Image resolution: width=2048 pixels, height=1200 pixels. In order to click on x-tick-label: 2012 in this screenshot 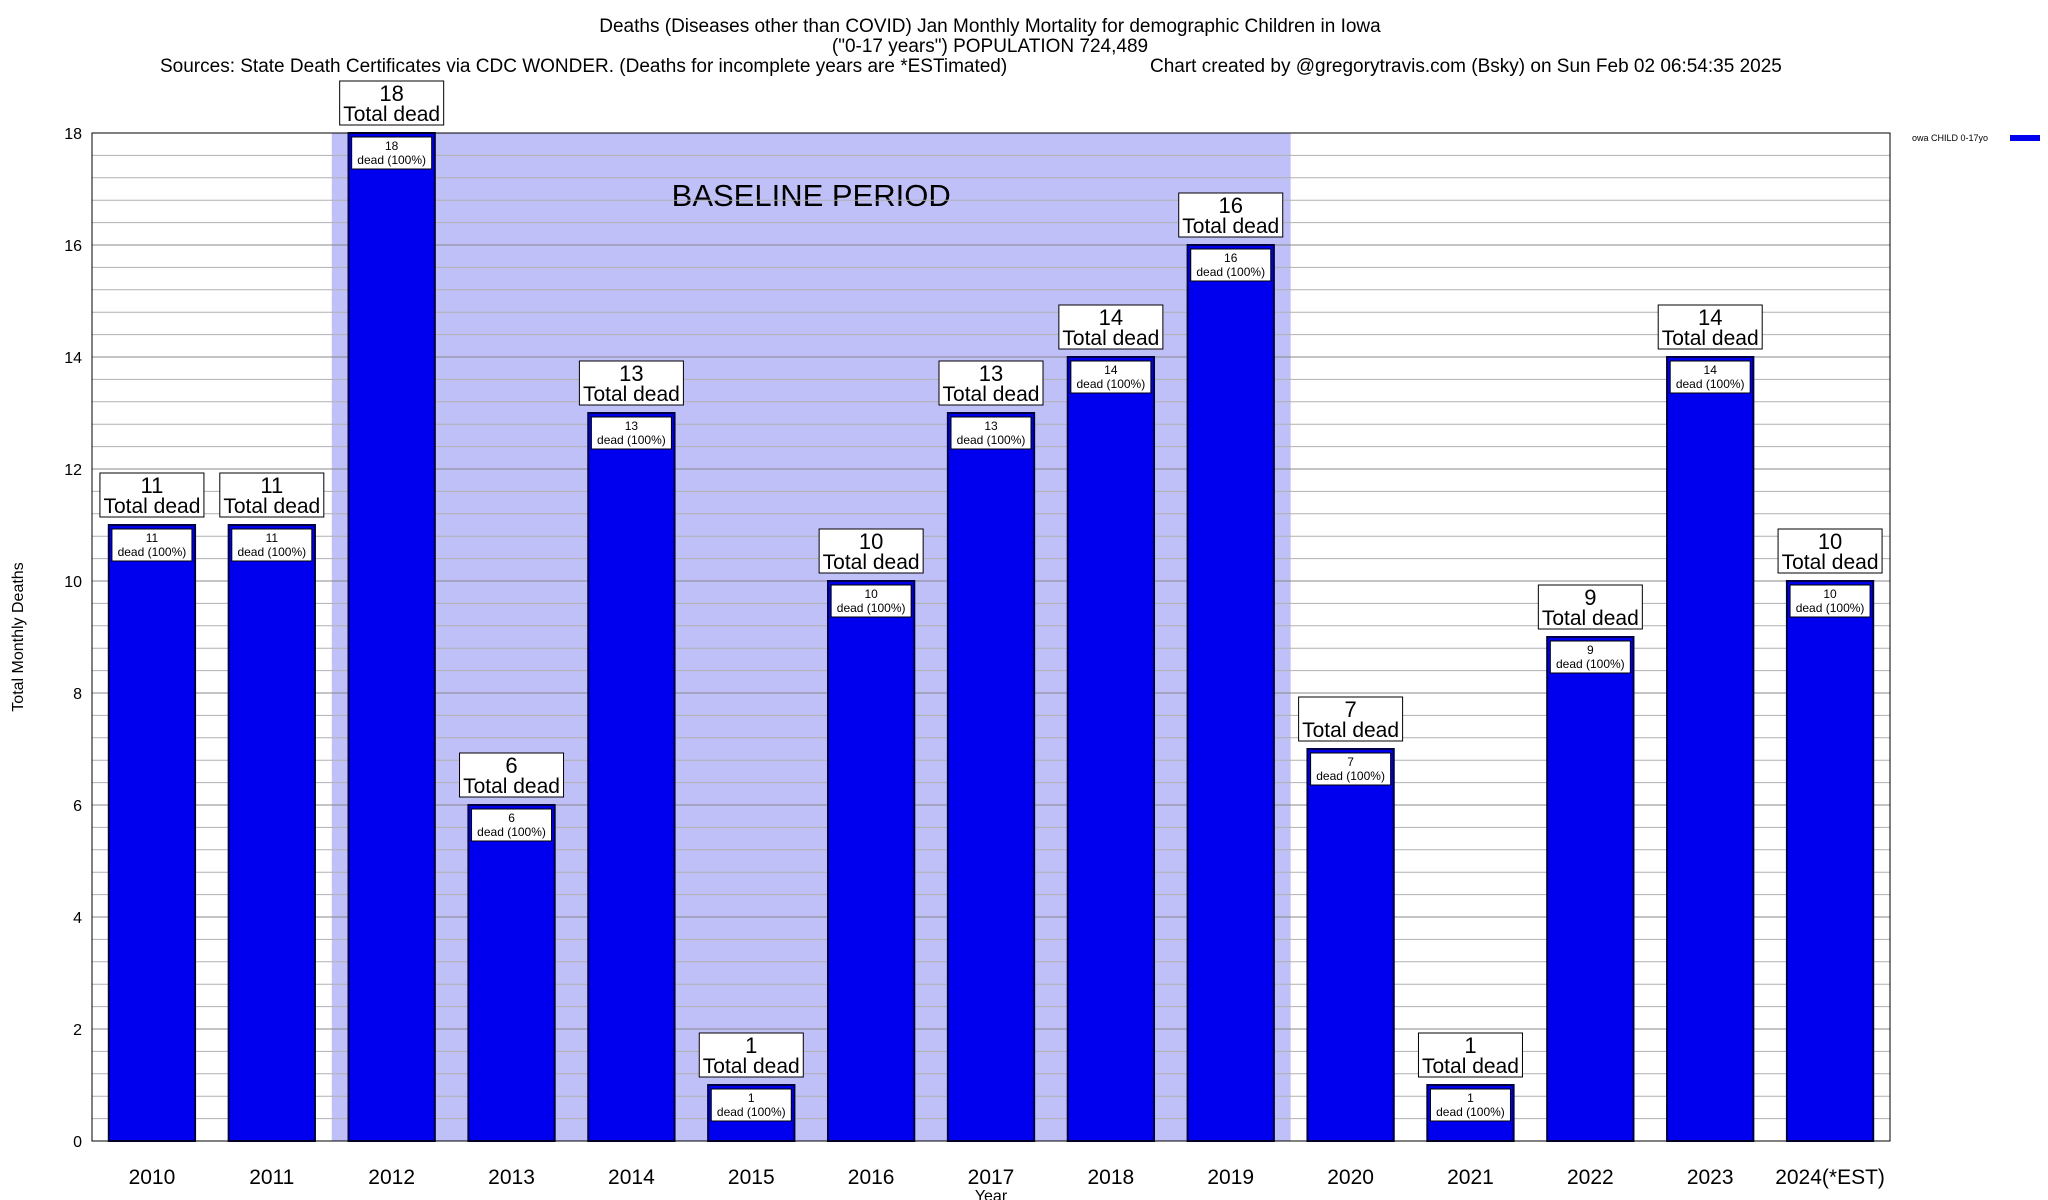, I will do `click(391, 1177)`.